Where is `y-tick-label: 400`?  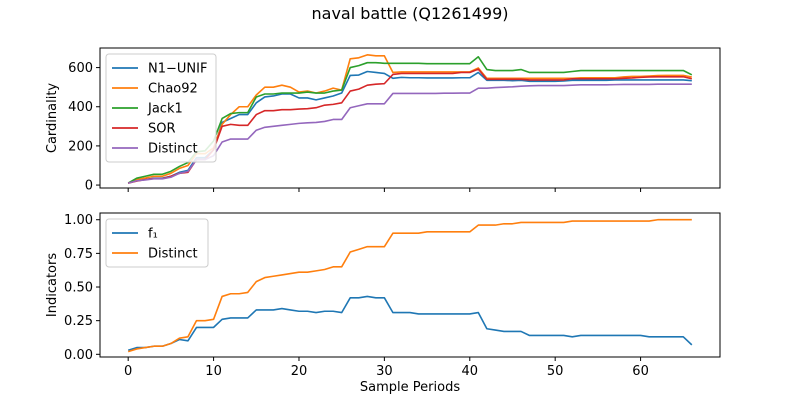
y-tick-label: 400 is located at coordinates (80, 107).